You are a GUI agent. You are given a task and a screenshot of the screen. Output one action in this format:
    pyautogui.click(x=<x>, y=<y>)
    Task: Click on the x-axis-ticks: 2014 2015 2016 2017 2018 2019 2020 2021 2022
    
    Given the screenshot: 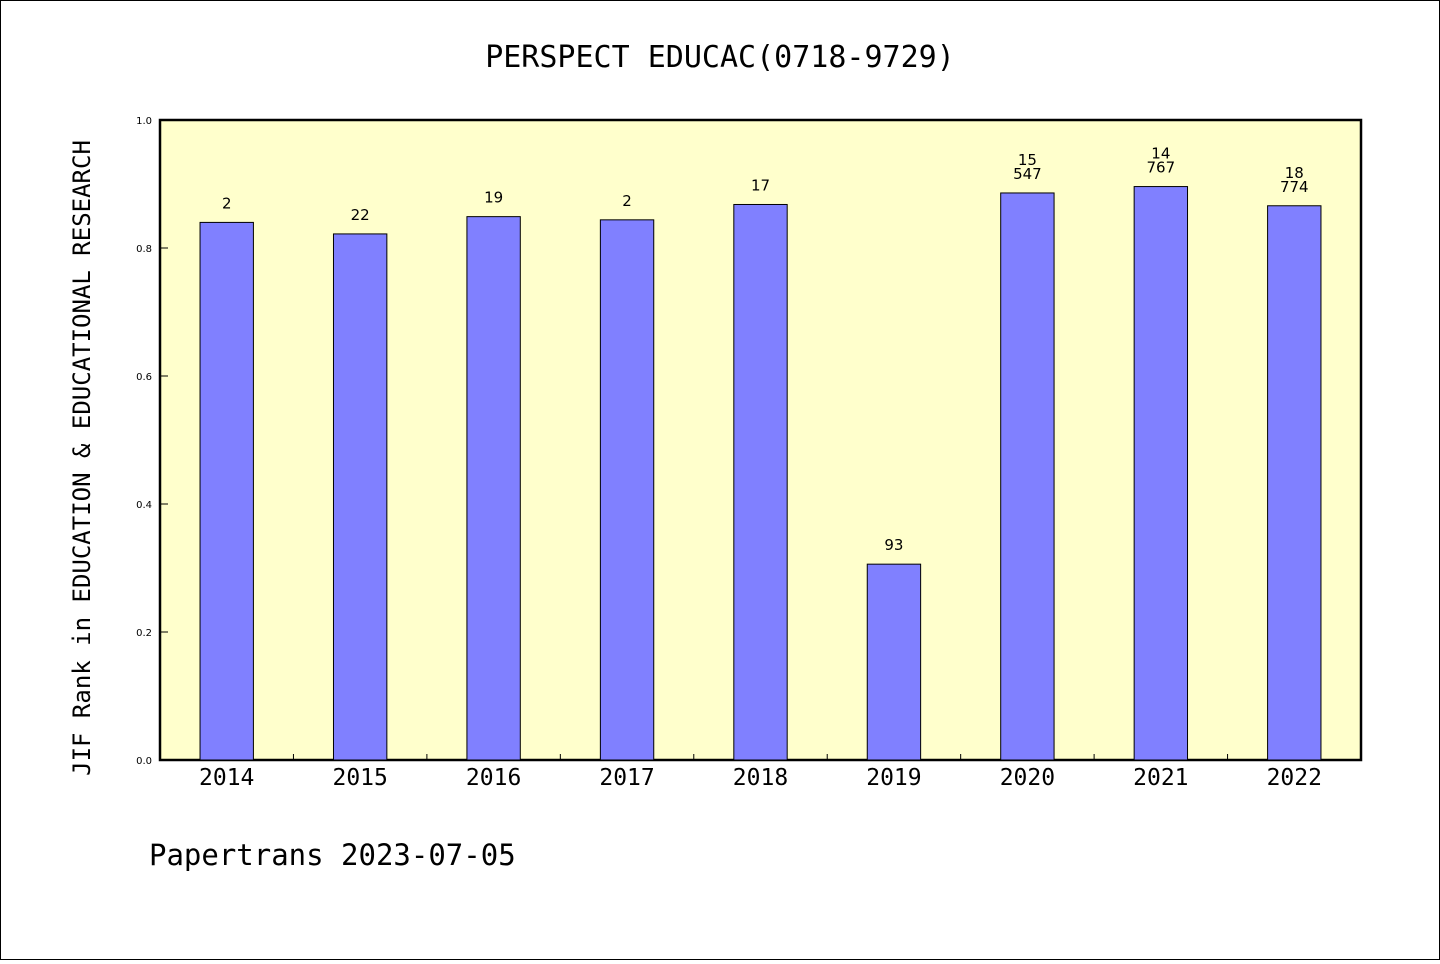 What is the action you would take?
    pyautogui.click(x=760, y=772)
    